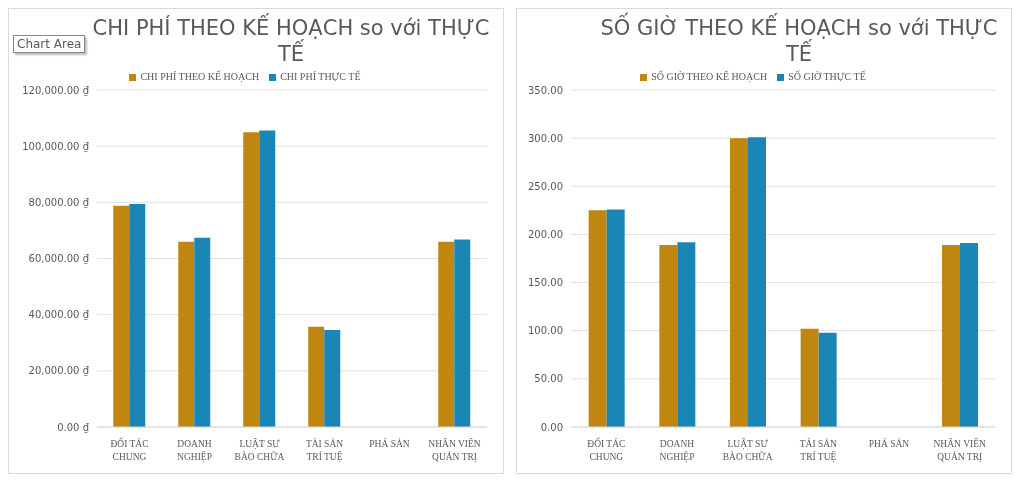 This screenshot has height=484, width=1024. I want to click on y-tick-label: 80,000.00 ₫, so click(59, 202).